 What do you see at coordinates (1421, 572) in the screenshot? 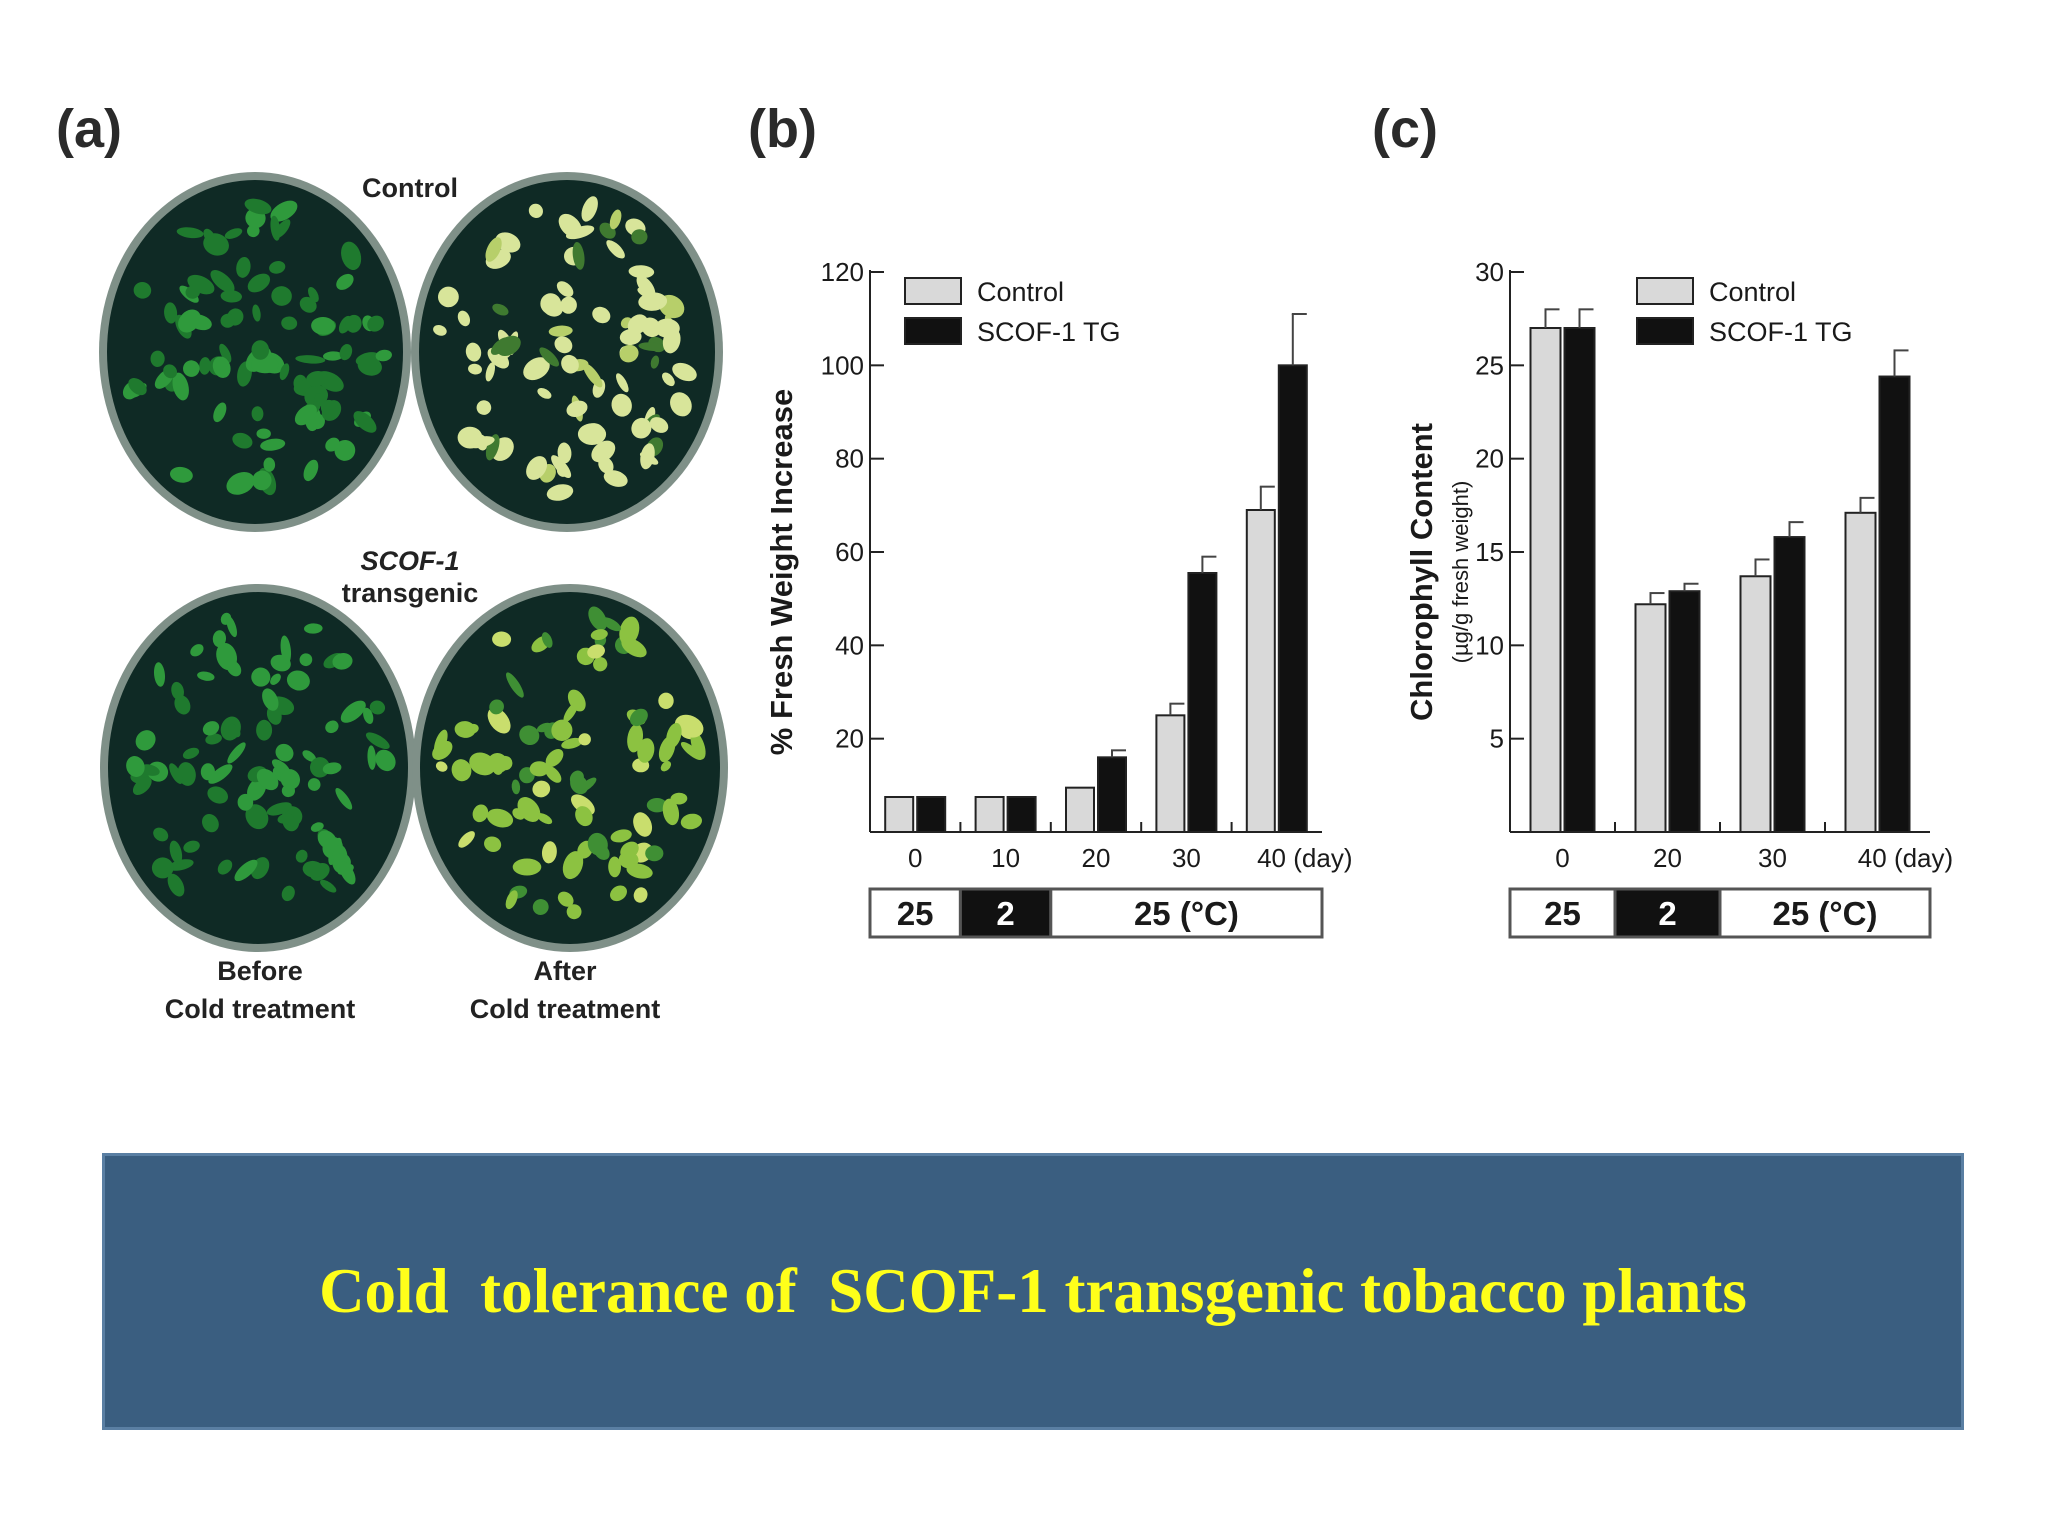
I see `y-axis-label: Chlorophyll Content` at bounding box center [1421, 572].